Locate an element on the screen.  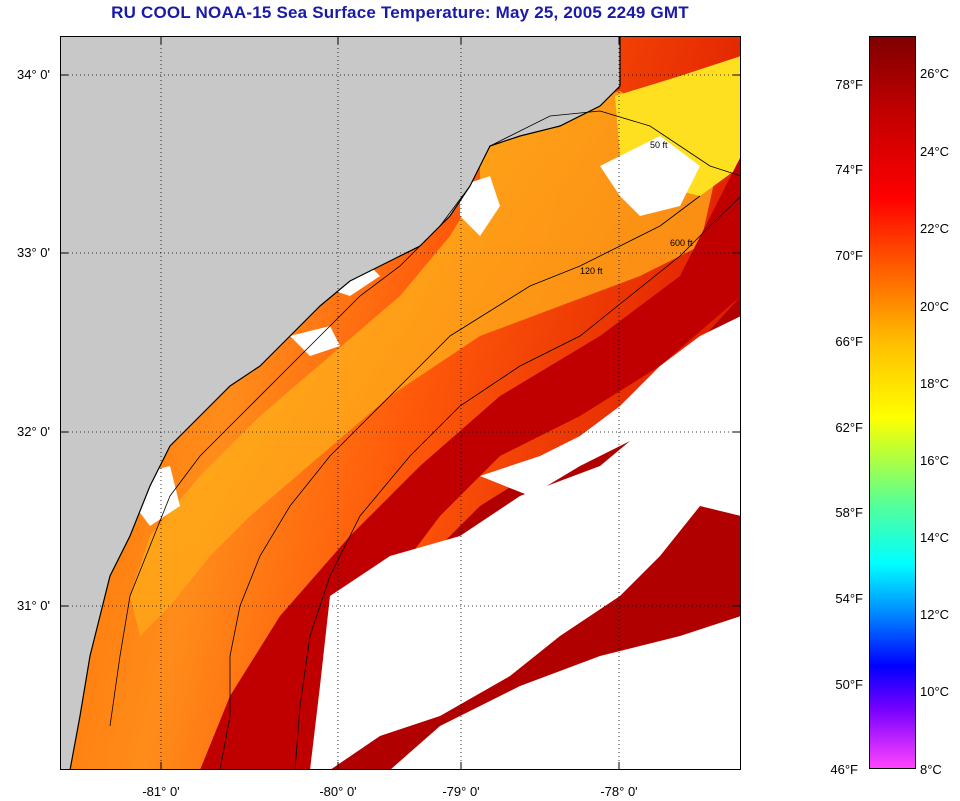
c-label-24: 24°C is located at coordinates (935, 151).